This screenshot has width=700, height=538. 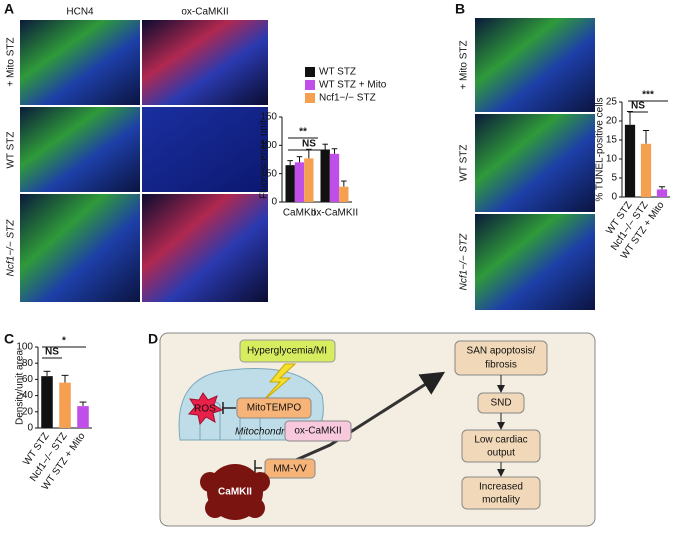 I want to click on column-header: HCN4, so click(x=80, y=12).